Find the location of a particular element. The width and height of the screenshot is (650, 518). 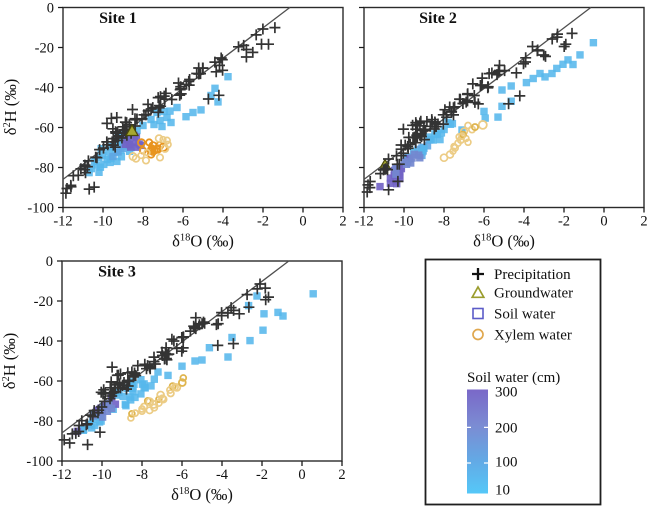

svg-text: 10 is located at coordinates (502, 491).